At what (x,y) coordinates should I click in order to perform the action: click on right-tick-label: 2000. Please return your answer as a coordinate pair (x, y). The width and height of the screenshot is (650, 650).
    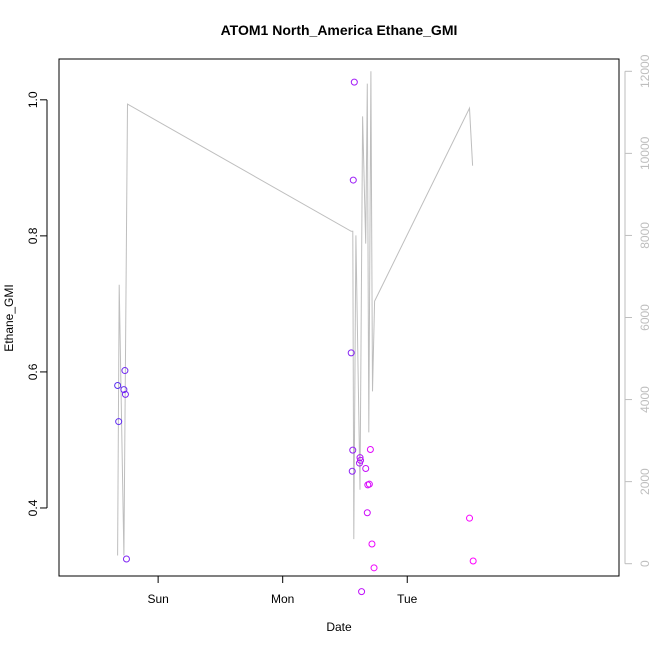
    Looking at the image, I should click on (644, 481).